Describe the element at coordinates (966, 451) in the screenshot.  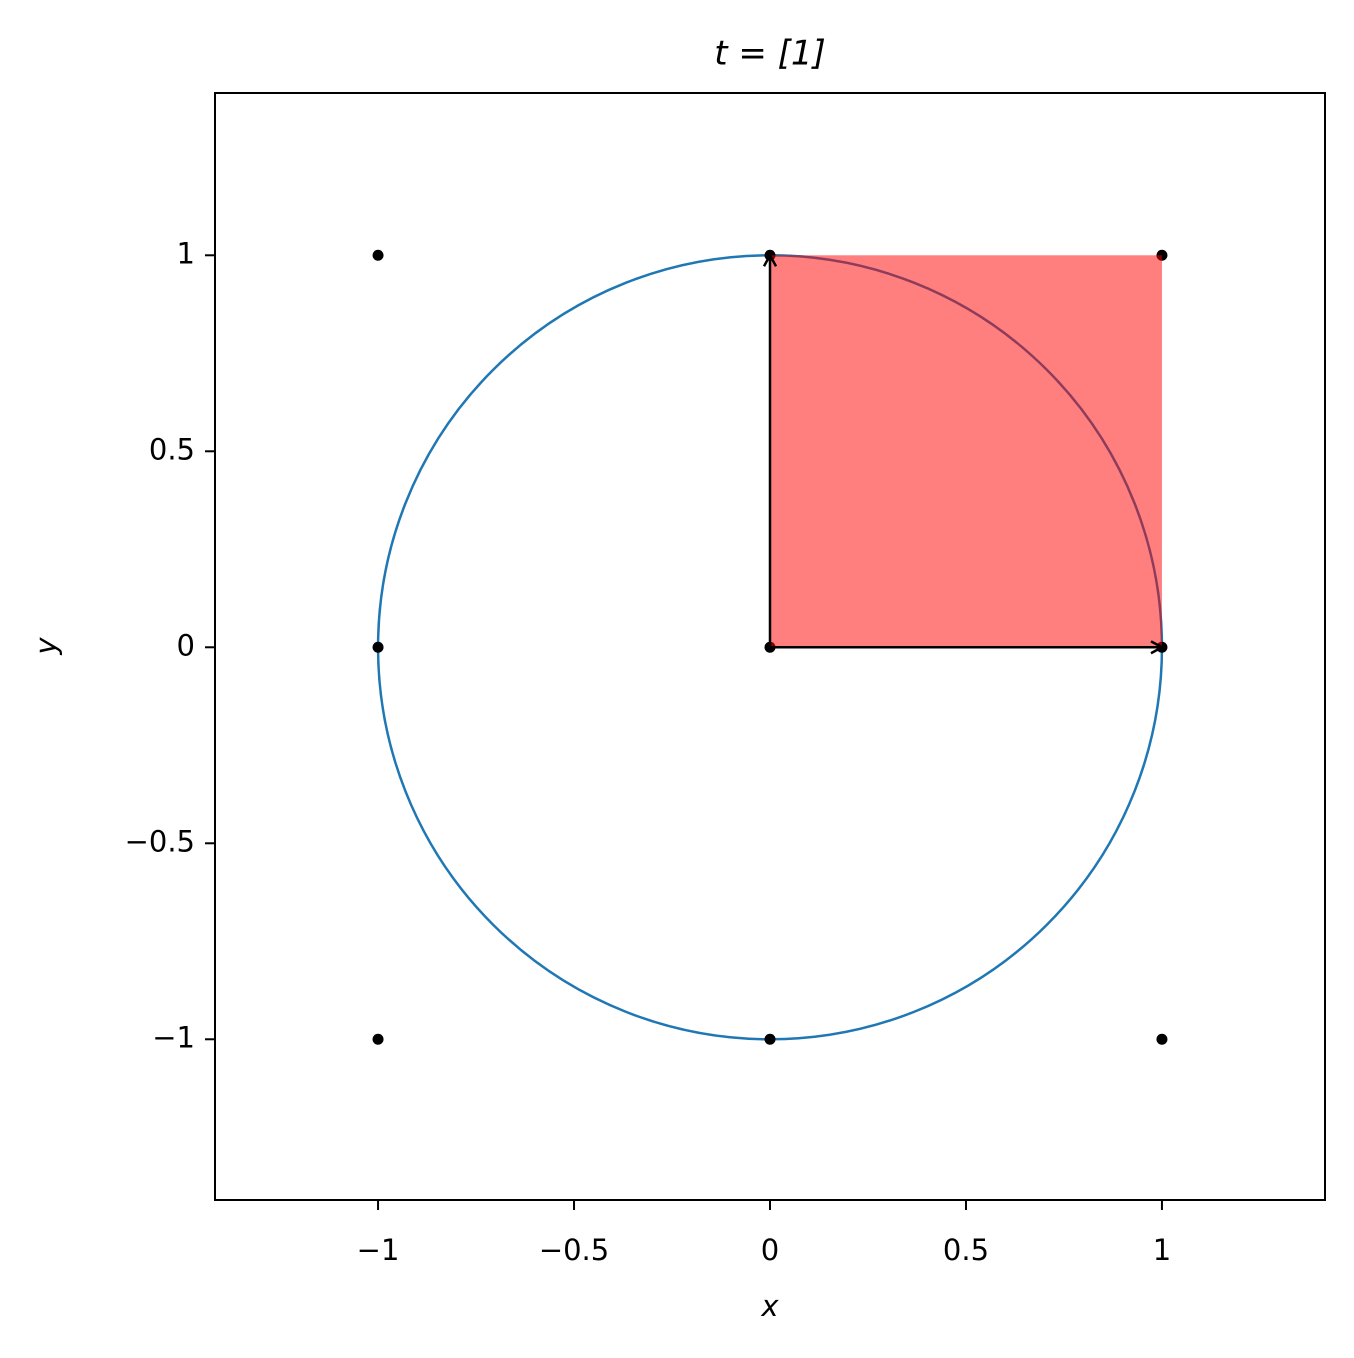
I see `shaded-square` at that location.